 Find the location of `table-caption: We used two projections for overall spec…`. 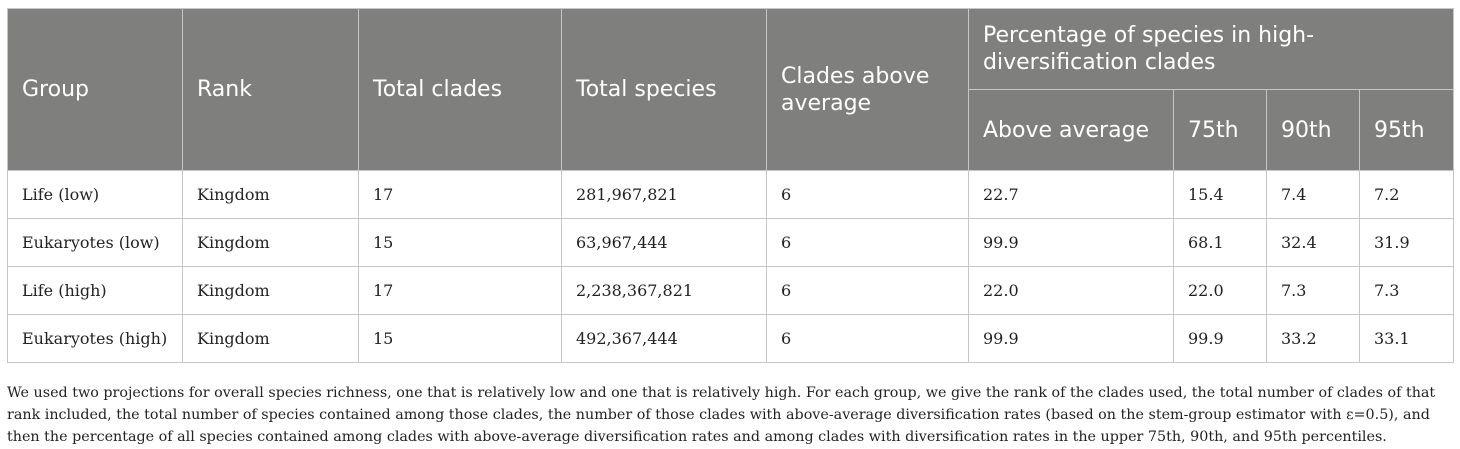

table-caption: We used two projections for overall spec… is located at coordinates (721, 415).